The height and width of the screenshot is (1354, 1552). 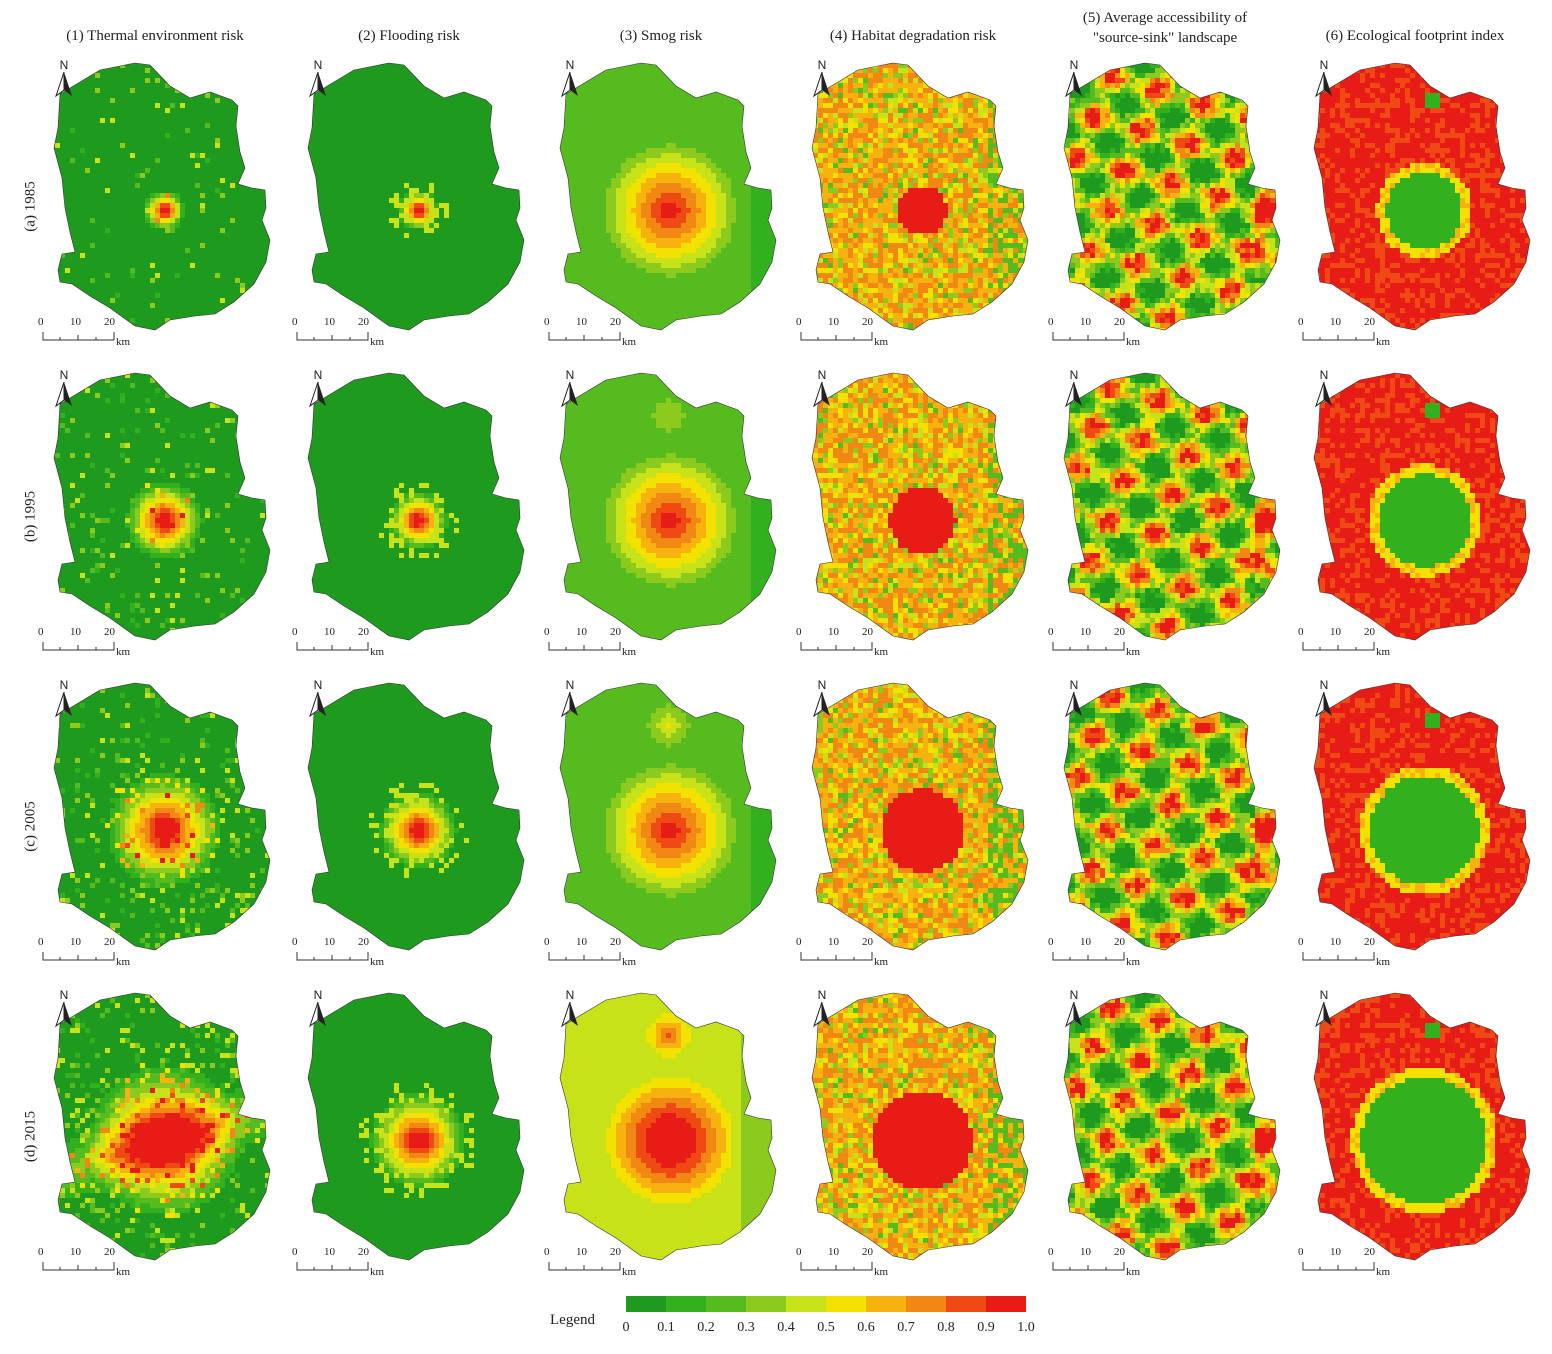 I want to click on legend-tick-label: 0.3, so click(x=746, y=1328).